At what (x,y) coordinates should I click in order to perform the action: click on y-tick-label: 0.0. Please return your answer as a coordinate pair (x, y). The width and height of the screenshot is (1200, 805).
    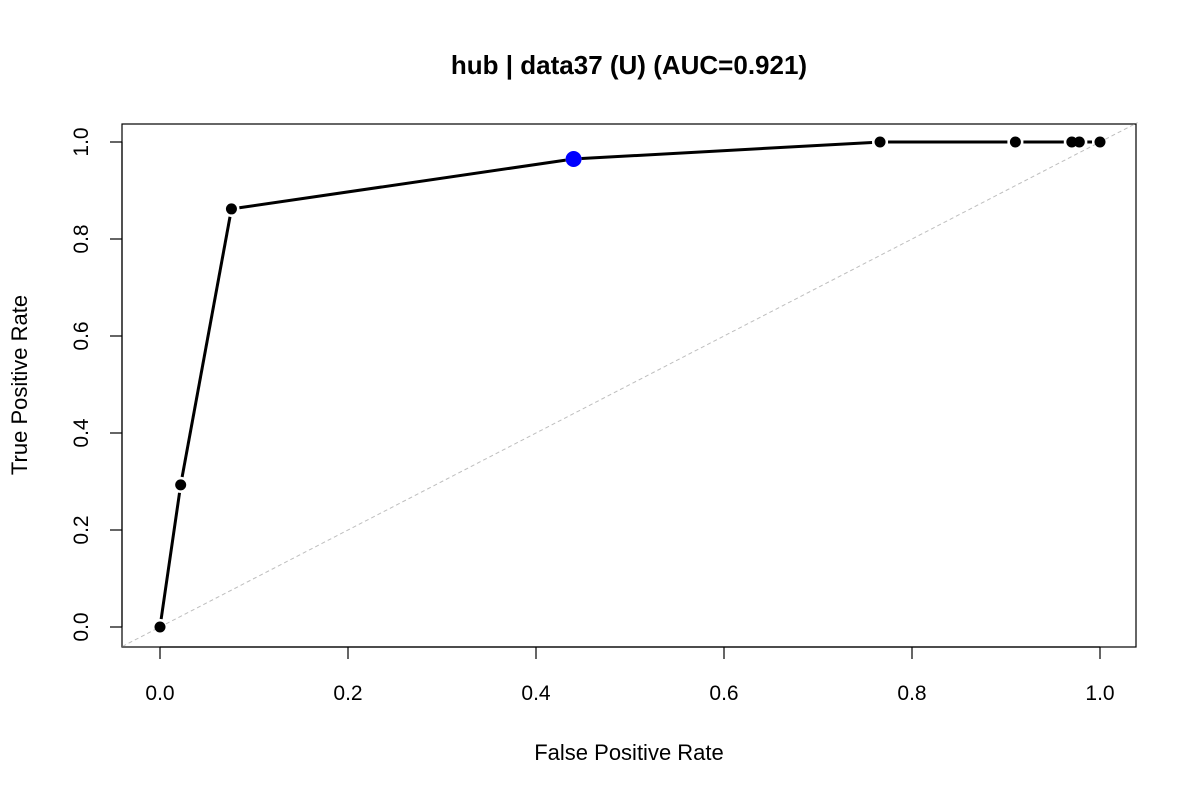
    Looking at the image, I should click on (81, 626).